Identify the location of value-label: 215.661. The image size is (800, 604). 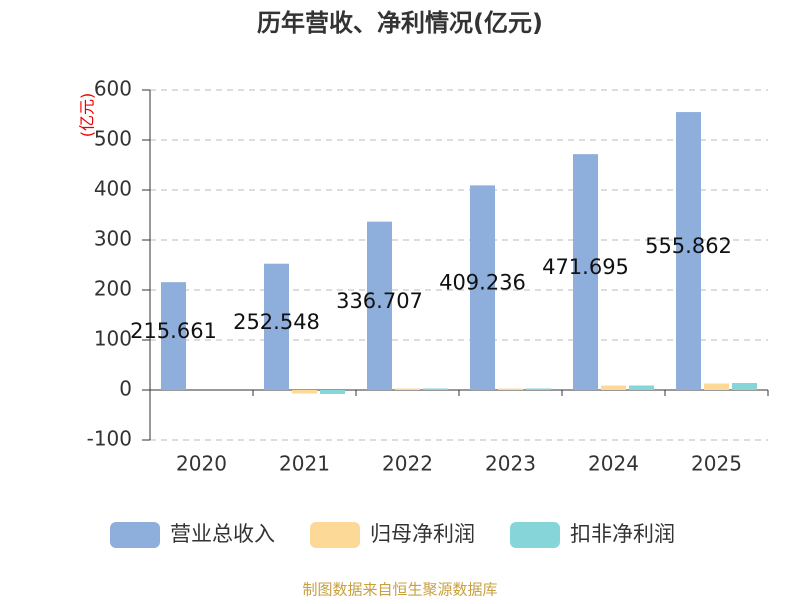
(173, 331).